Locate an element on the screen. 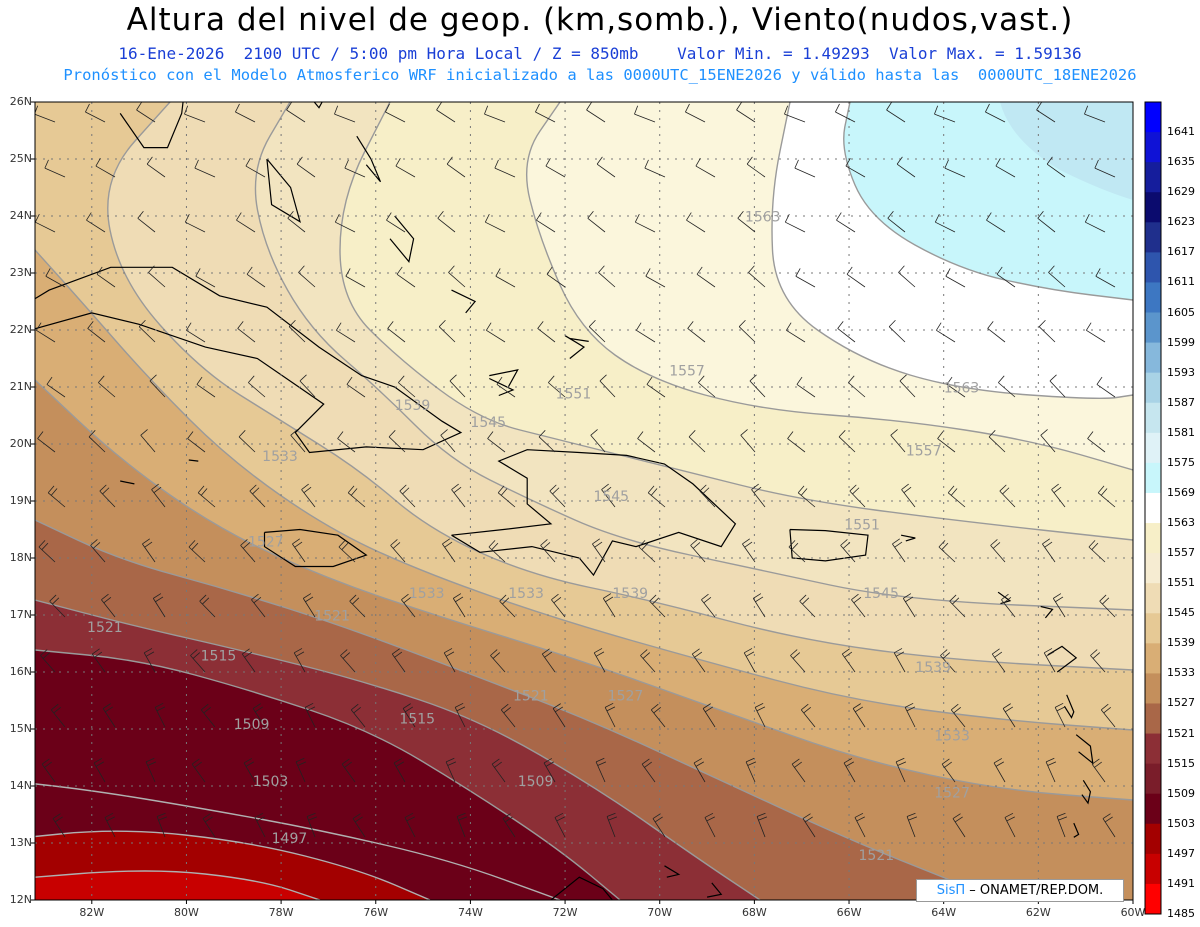 Image resolution: width=1200 pixels, height=927 pixels. colorbar-label: 1485 is located at coordinates (1181, 913).